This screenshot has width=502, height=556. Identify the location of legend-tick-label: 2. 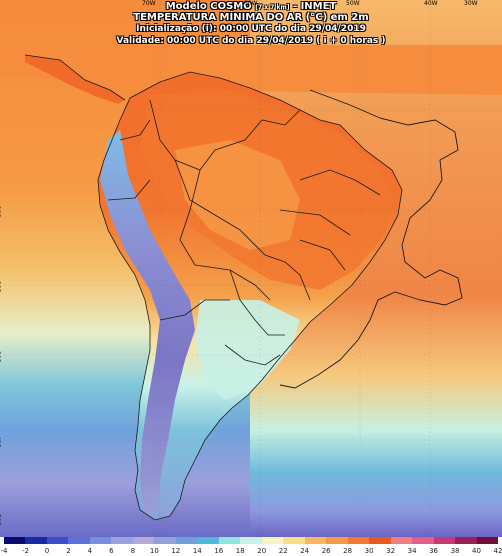
(68, 551).